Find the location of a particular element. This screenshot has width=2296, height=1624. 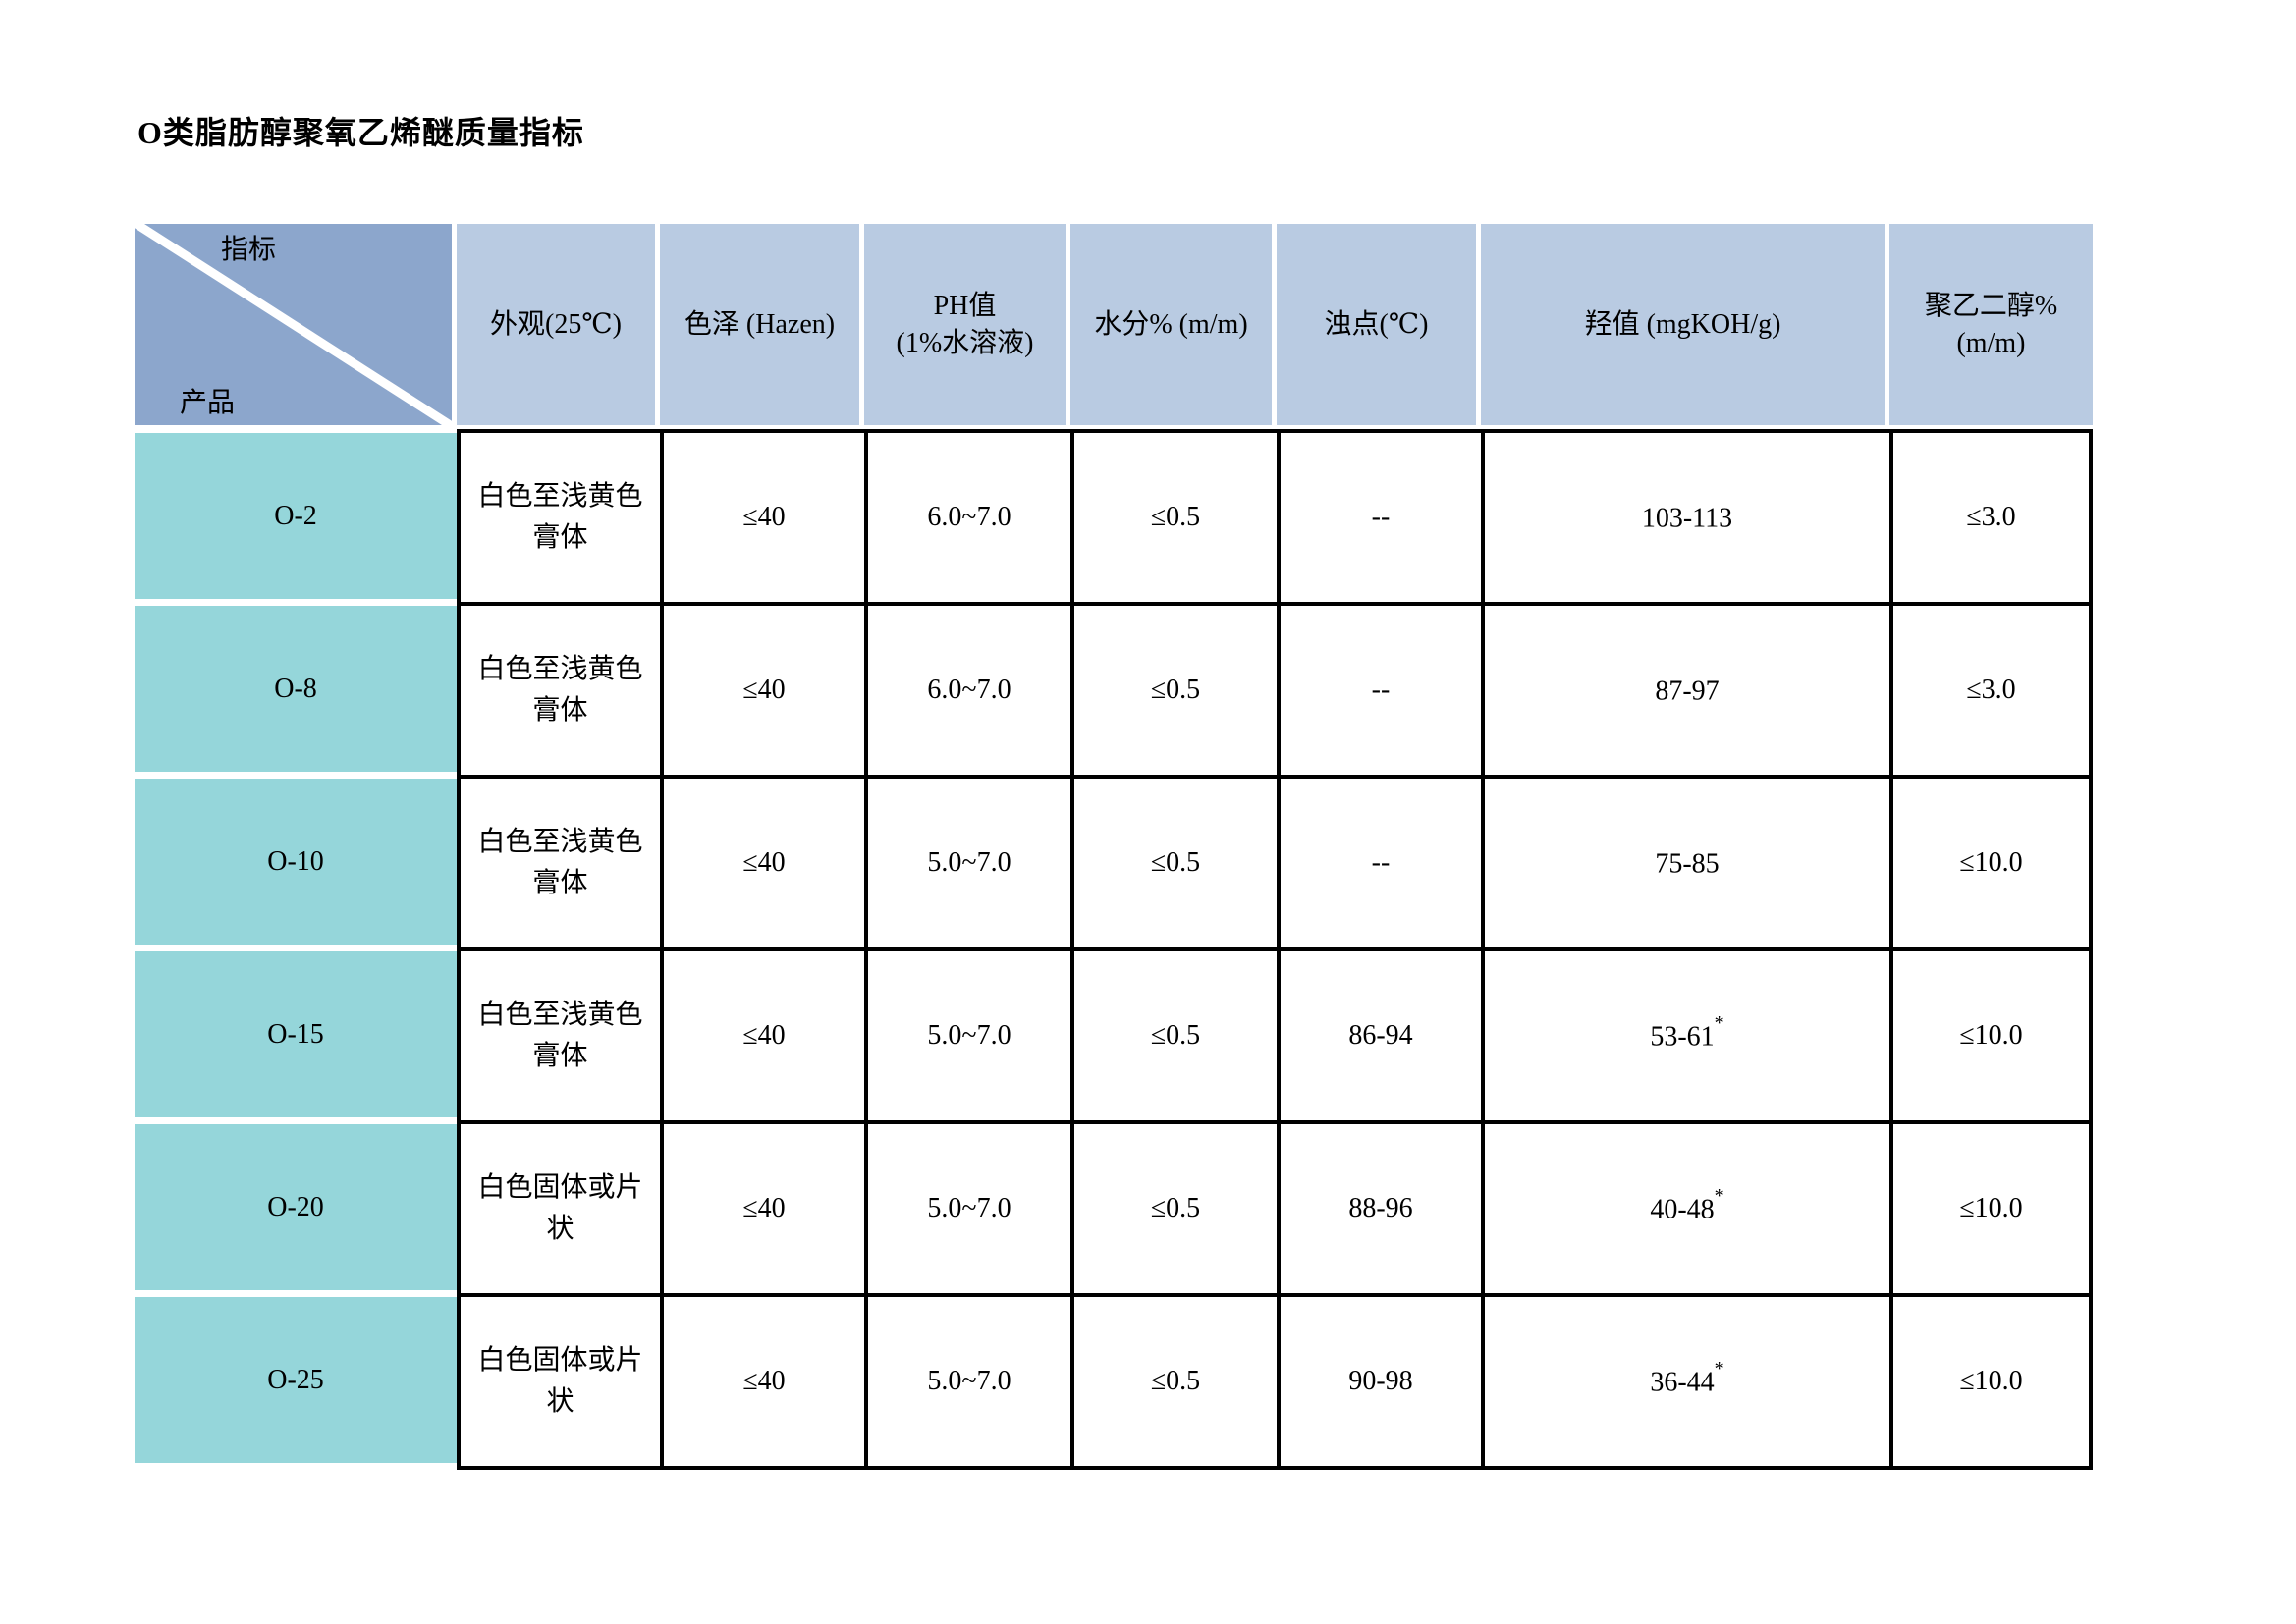

hydroxyl-cell: 36-44* is located at coordinates (1687, 1381).